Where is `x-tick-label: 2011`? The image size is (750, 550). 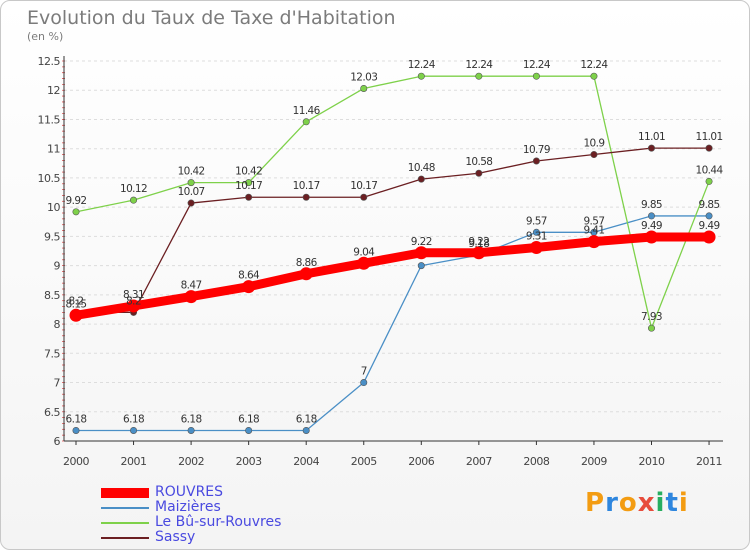
x-tick-label: 2011 is located at coordinates (709, 461).